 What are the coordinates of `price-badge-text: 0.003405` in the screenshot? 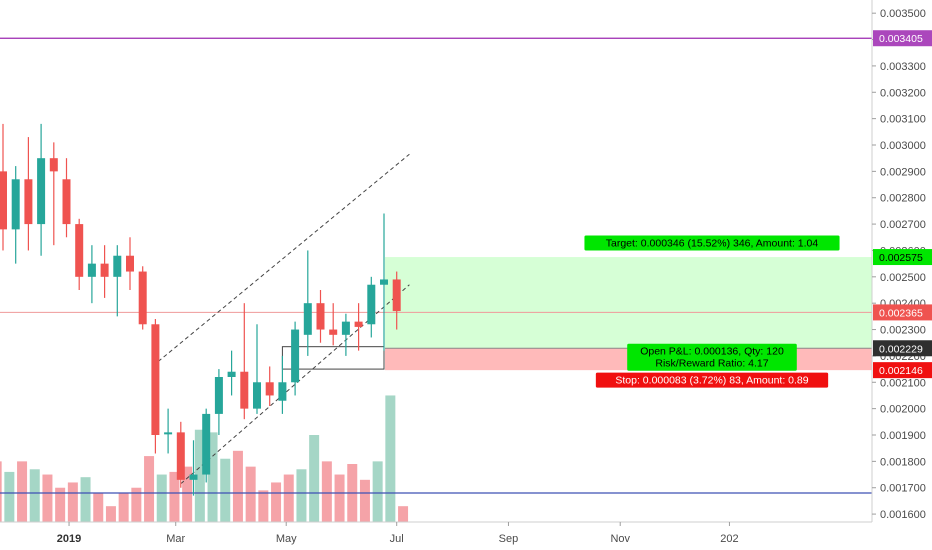 It's located at (901, 39).